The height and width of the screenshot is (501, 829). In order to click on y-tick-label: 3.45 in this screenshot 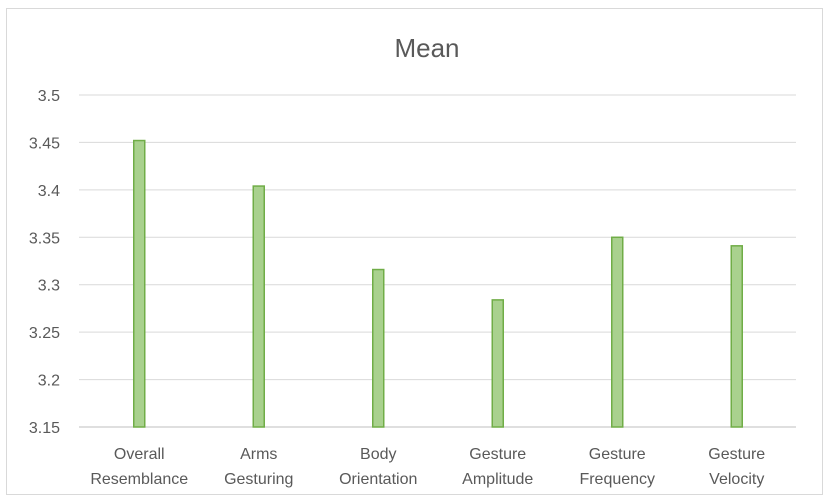, I will do `click(44, 143)`.